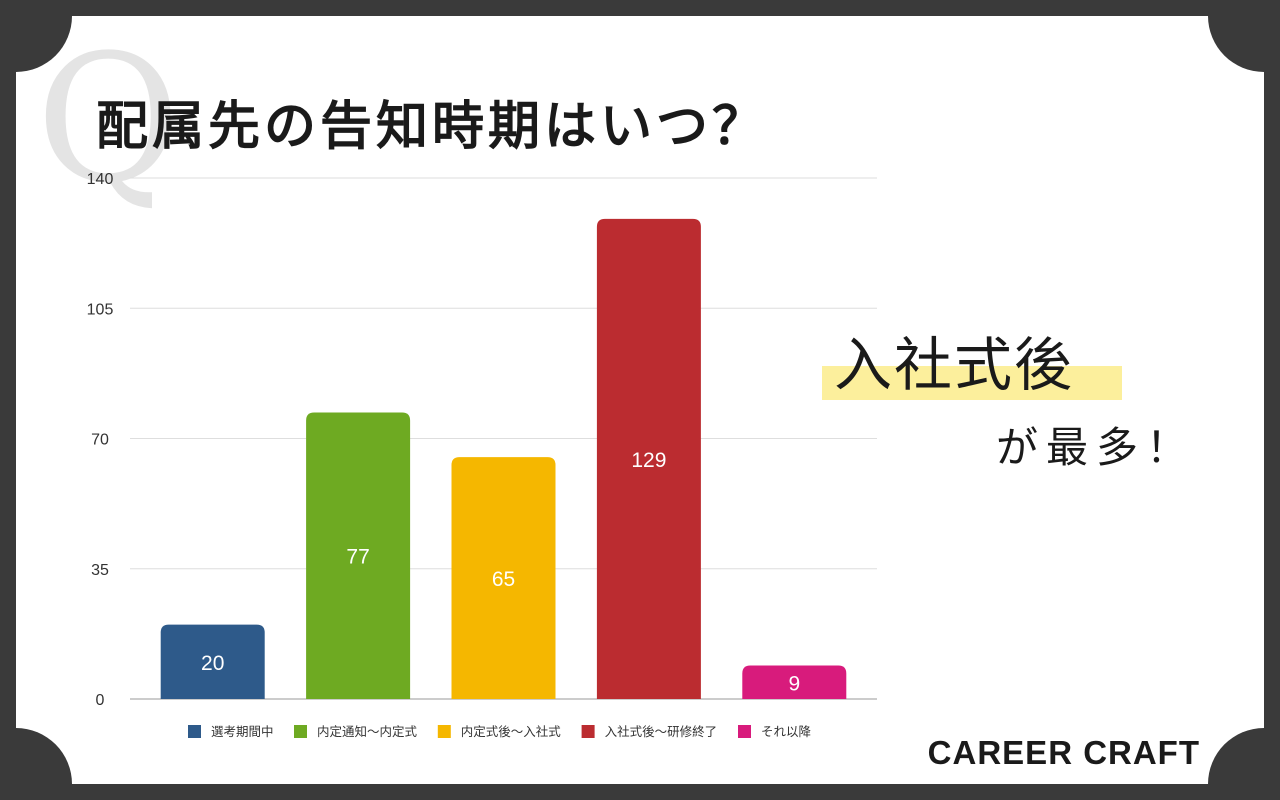 The image size is (1280, 800). I want to click on legend-label: 選考期間中, so click(242, 731).